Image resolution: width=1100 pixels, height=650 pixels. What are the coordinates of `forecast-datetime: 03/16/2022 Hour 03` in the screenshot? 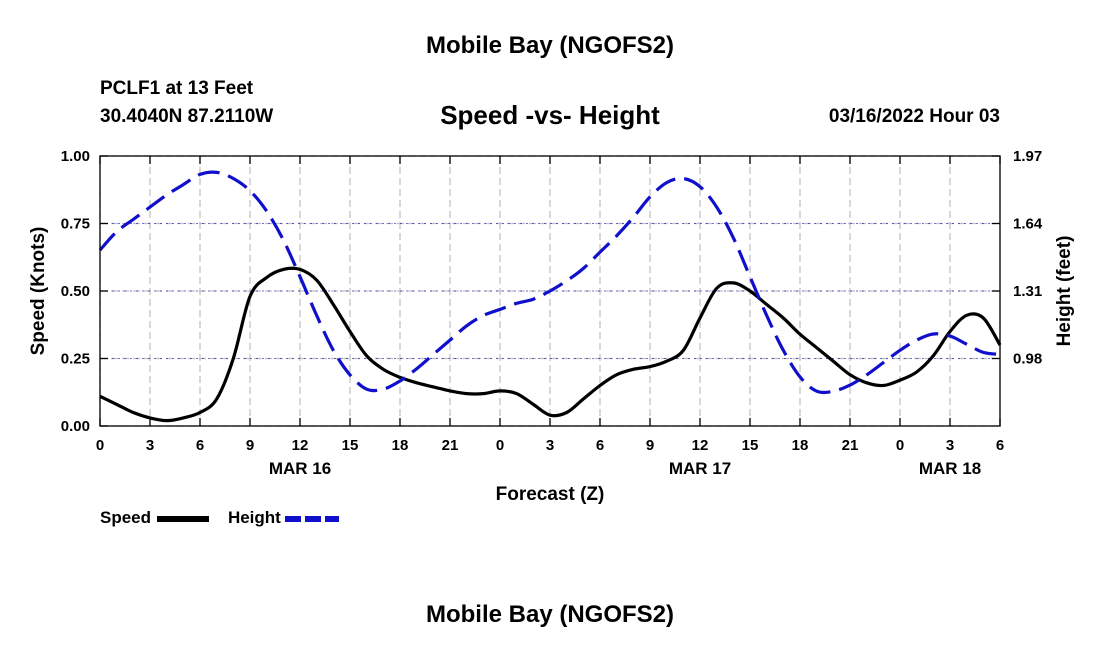 It's located at (914, 116).